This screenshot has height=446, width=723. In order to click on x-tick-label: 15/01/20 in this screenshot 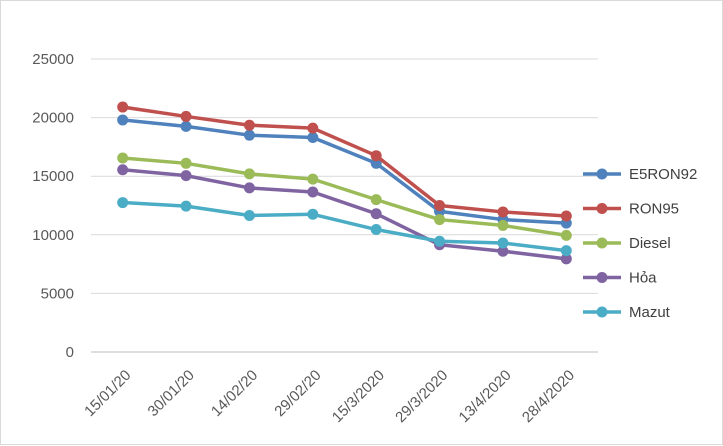, I will do `click(107, 393)`.